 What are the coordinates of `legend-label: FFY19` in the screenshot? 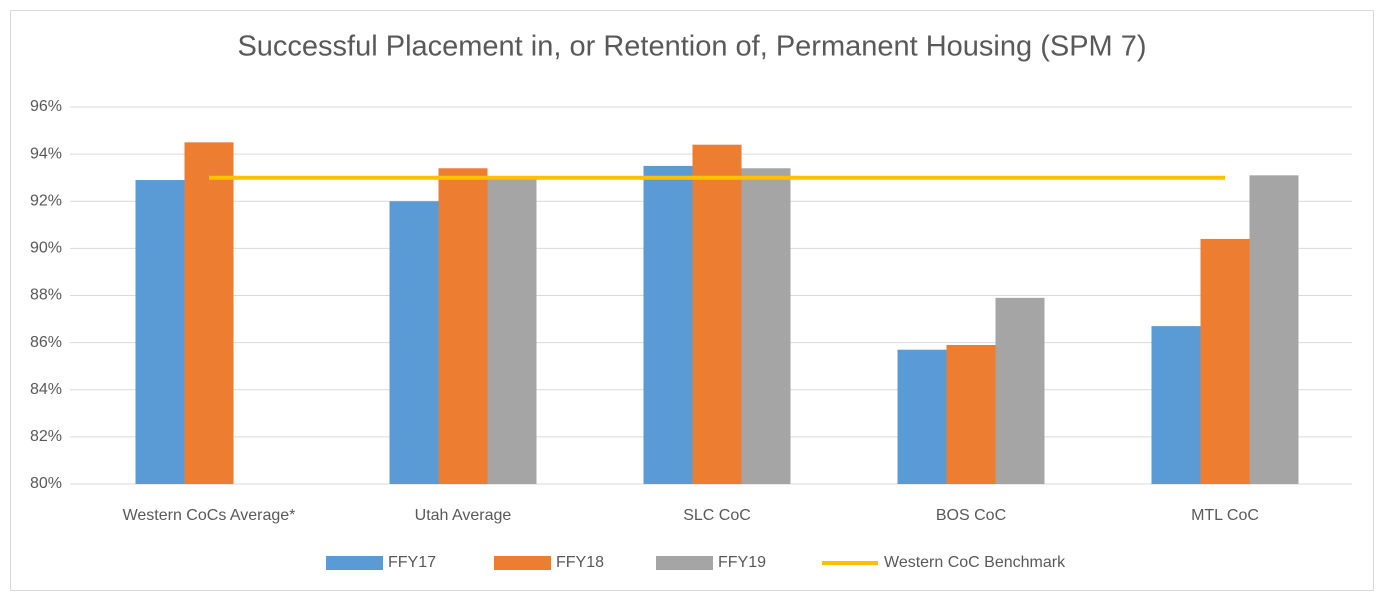 It's located at (742, 562).